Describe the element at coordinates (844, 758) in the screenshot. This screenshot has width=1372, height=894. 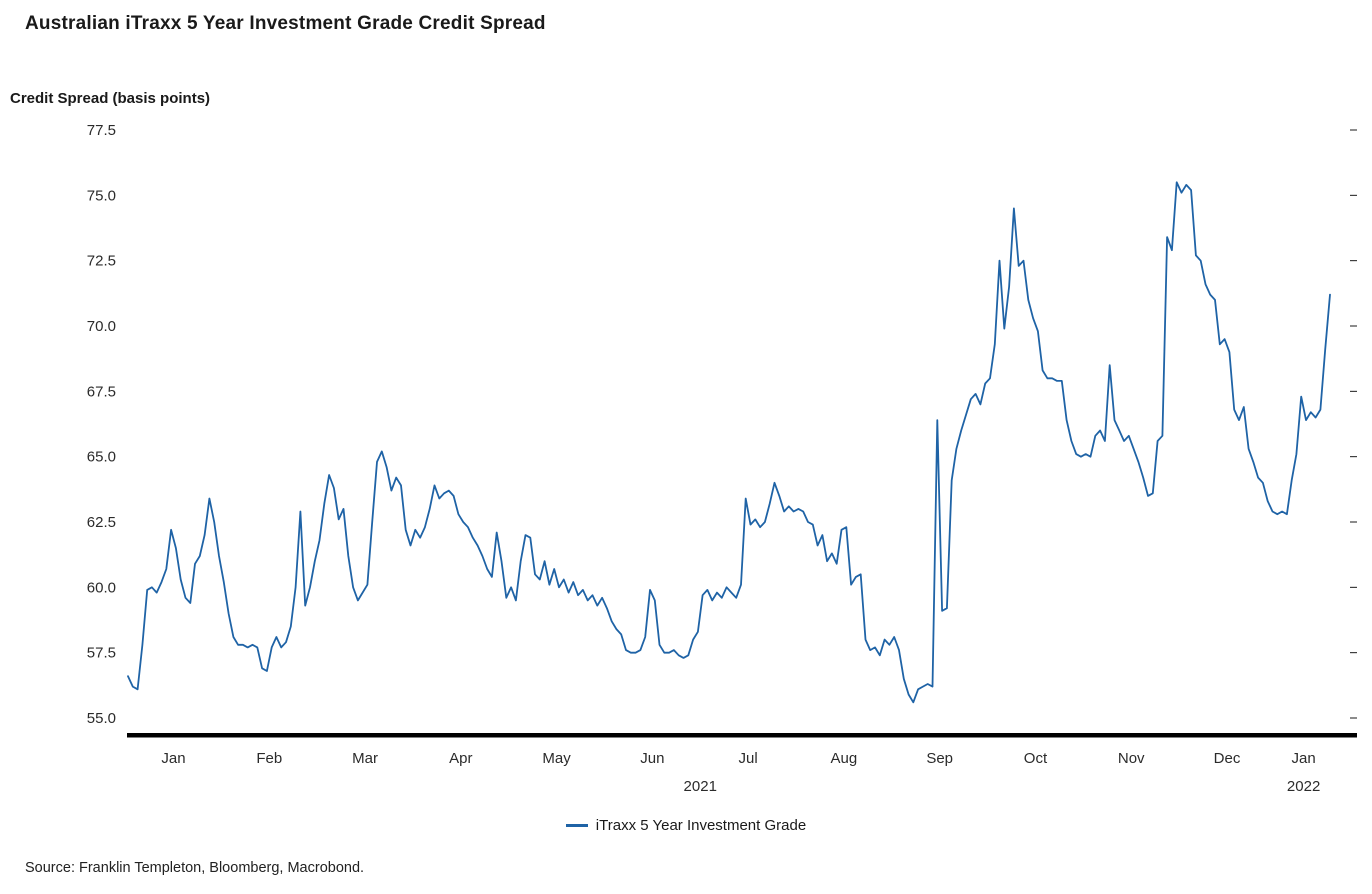
I see `svg-text: Aug` at that location.